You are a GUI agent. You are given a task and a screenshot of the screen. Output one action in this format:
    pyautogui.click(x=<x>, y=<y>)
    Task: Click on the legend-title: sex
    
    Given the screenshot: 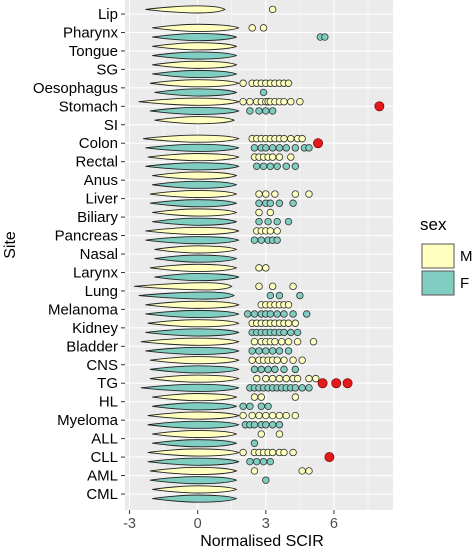 What is the action you would take?
    pyautogui.click(x=433, y=224)
    